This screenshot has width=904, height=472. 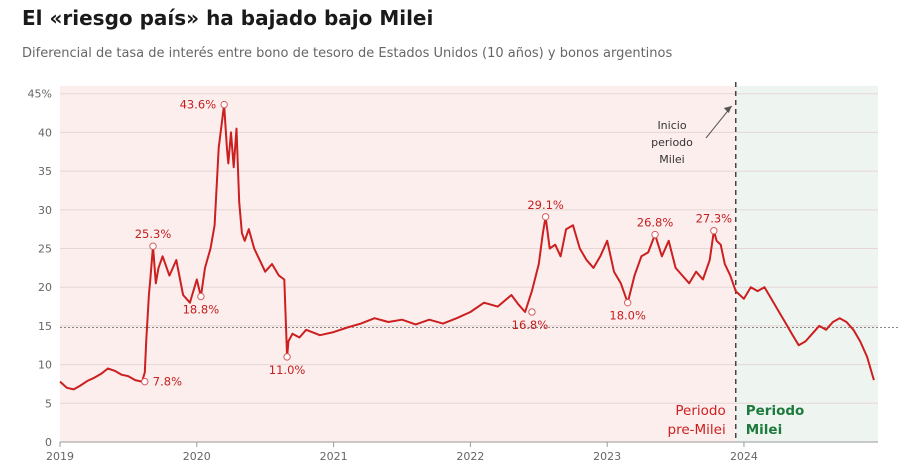 What do you see at coordinates (700, 411) in the screenshot?
I see `period-label-pre-milei: Periodo` at bounding box center [700, 411].